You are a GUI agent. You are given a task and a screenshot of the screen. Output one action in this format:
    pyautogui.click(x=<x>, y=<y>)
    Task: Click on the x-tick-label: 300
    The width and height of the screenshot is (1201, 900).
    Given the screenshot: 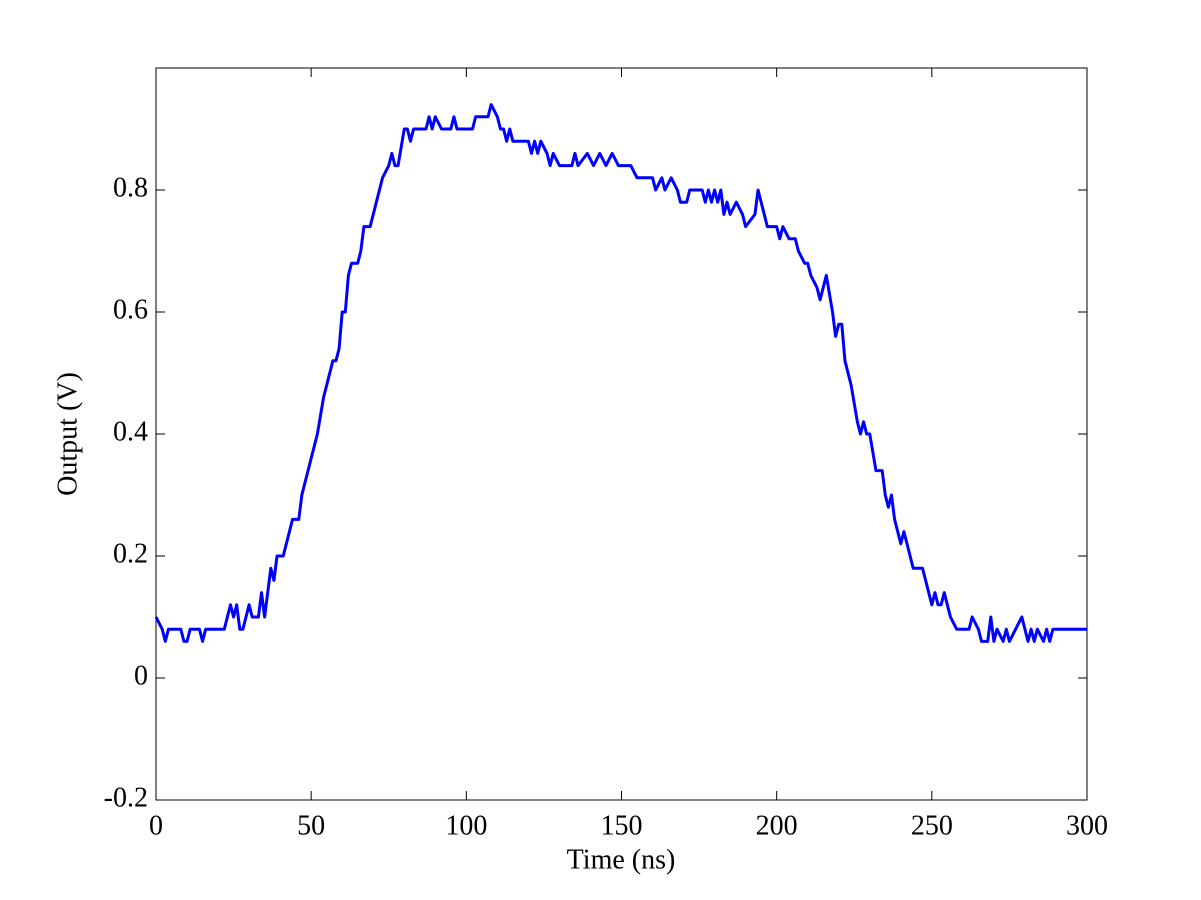 What is the action you would take?
    pyautogui.click(x=1087, y=825)
    